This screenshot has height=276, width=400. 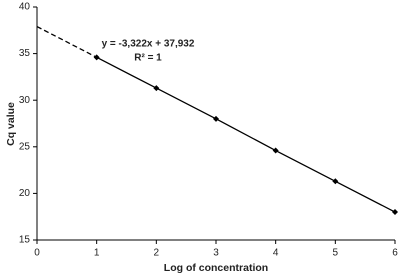 I want to click on x-tick-label: 1, so click(x=97, y=253).